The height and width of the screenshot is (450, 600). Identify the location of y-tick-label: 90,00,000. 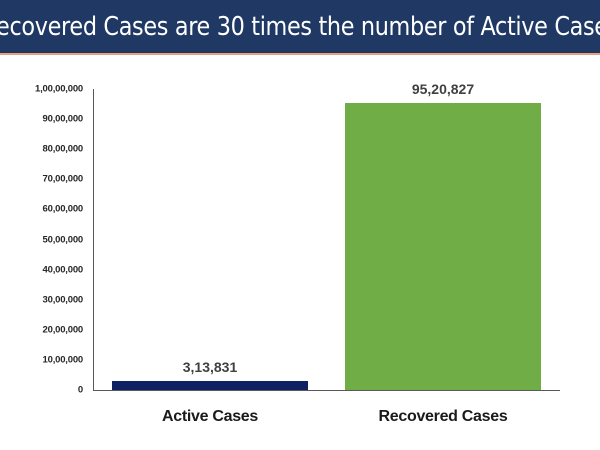
(63, 119).